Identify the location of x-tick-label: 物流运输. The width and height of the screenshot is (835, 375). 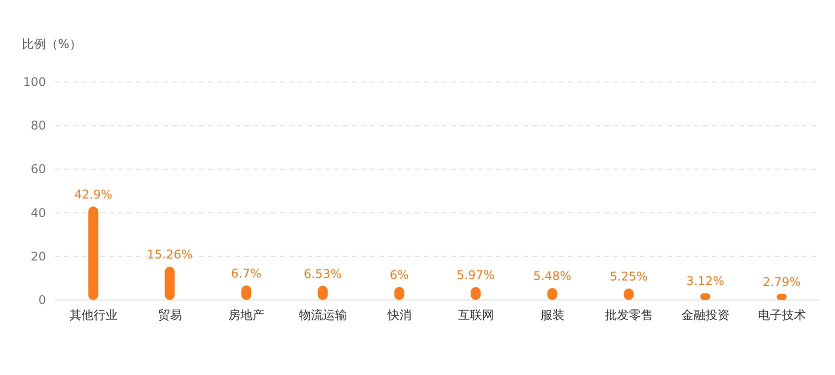
(322, 315).